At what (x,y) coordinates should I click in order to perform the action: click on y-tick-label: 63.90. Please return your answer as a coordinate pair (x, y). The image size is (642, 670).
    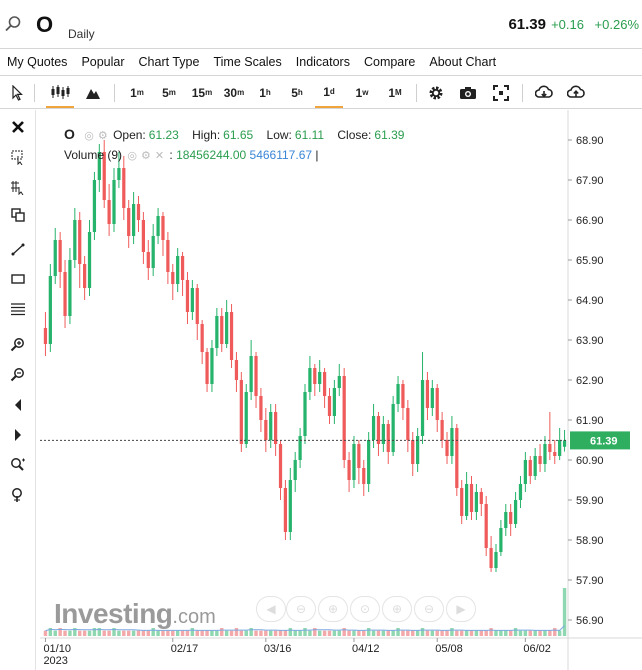
    Looking at the image, I should click on (590, 341).